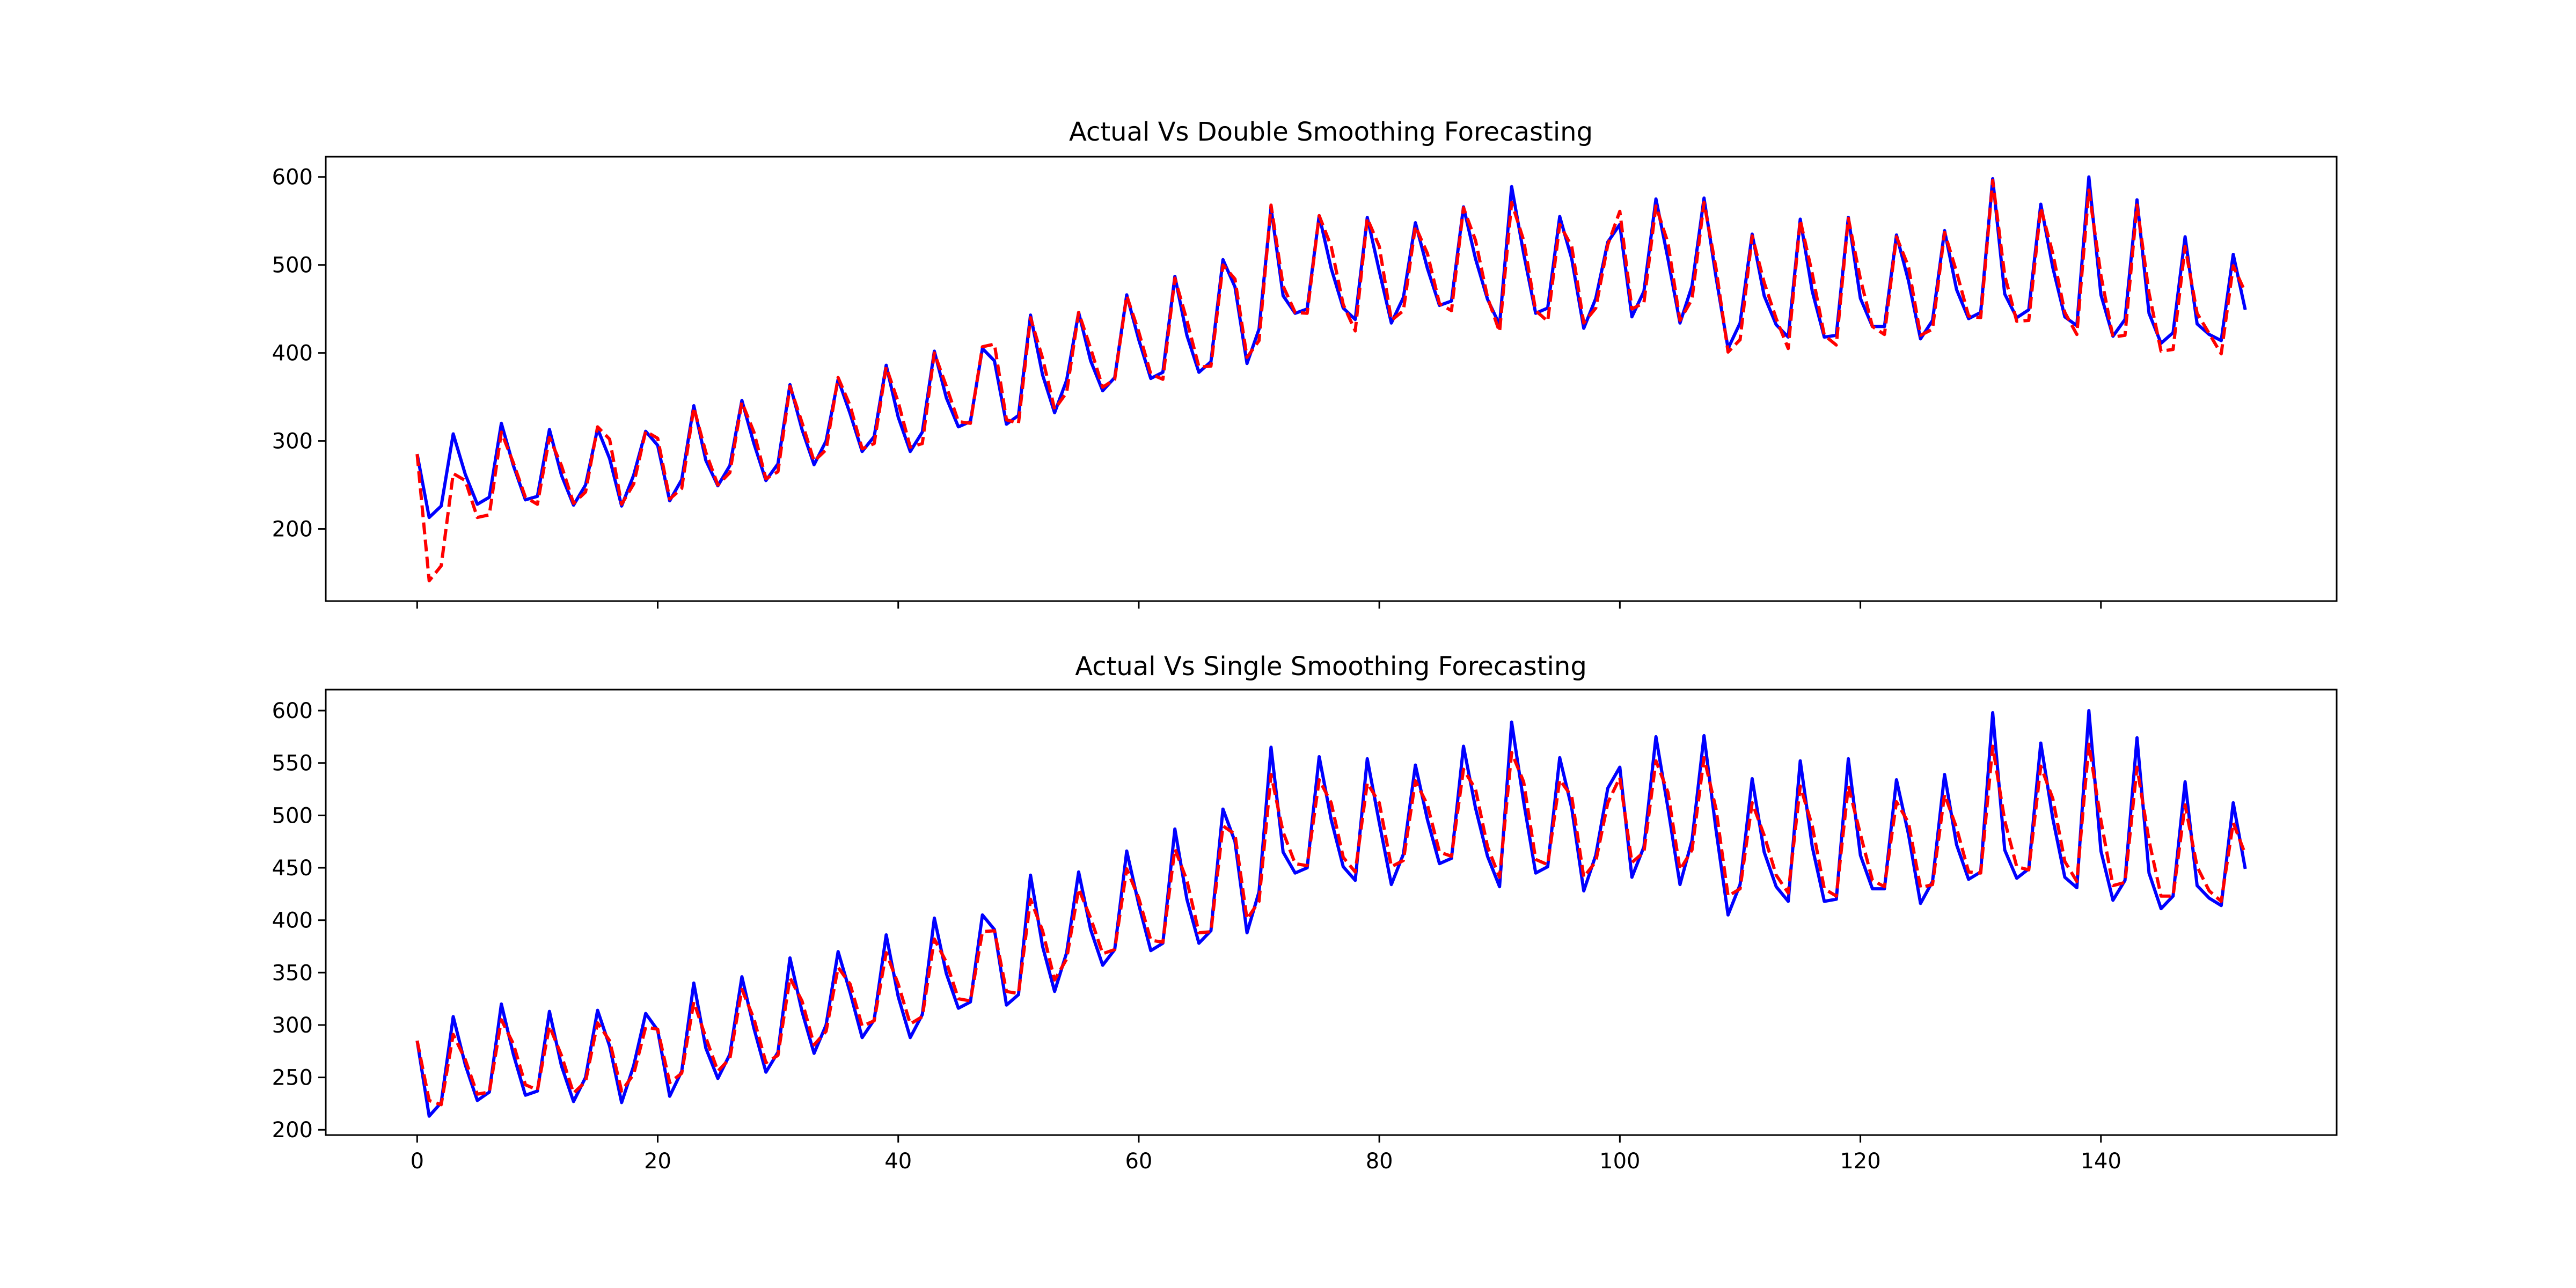  What do you see at coordinates (292, 973) in the screenshot?
I see `y-tick-label: 350` at bounding box center [292, 973].